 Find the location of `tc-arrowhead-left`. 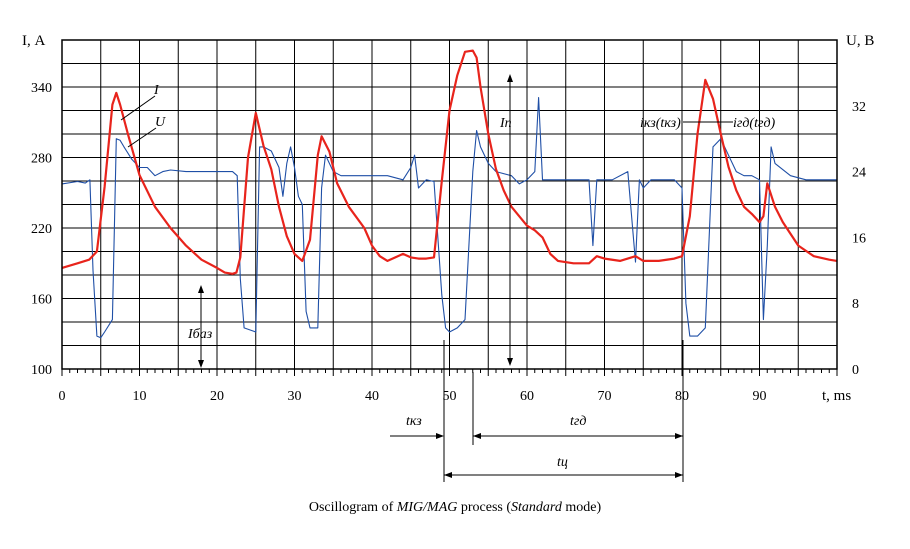

tc-arrowhead-left is located at coordinates (448, 475).